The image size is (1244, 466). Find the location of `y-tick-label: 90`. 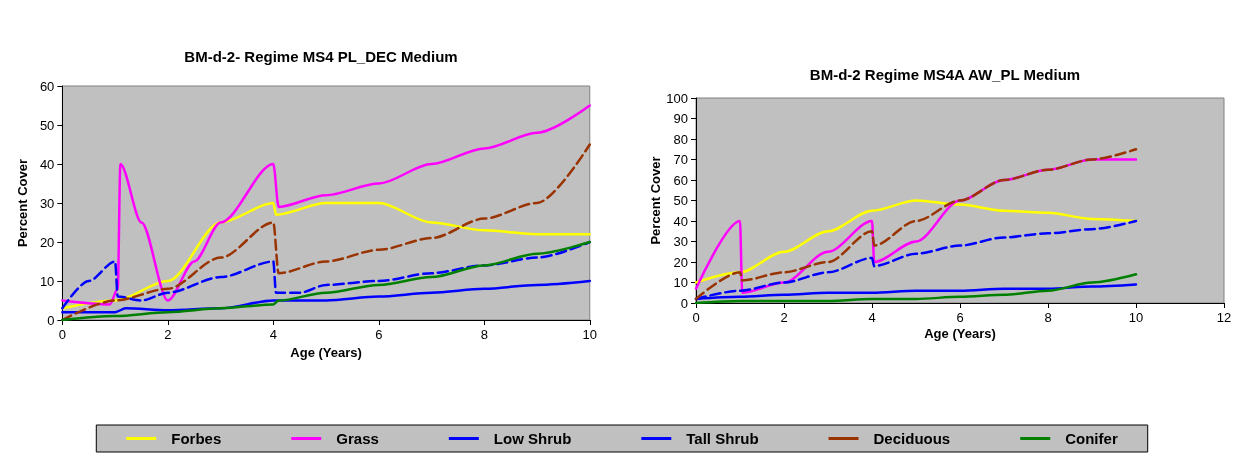

y-tick-label: 90 is located at coordinates (680, 118).